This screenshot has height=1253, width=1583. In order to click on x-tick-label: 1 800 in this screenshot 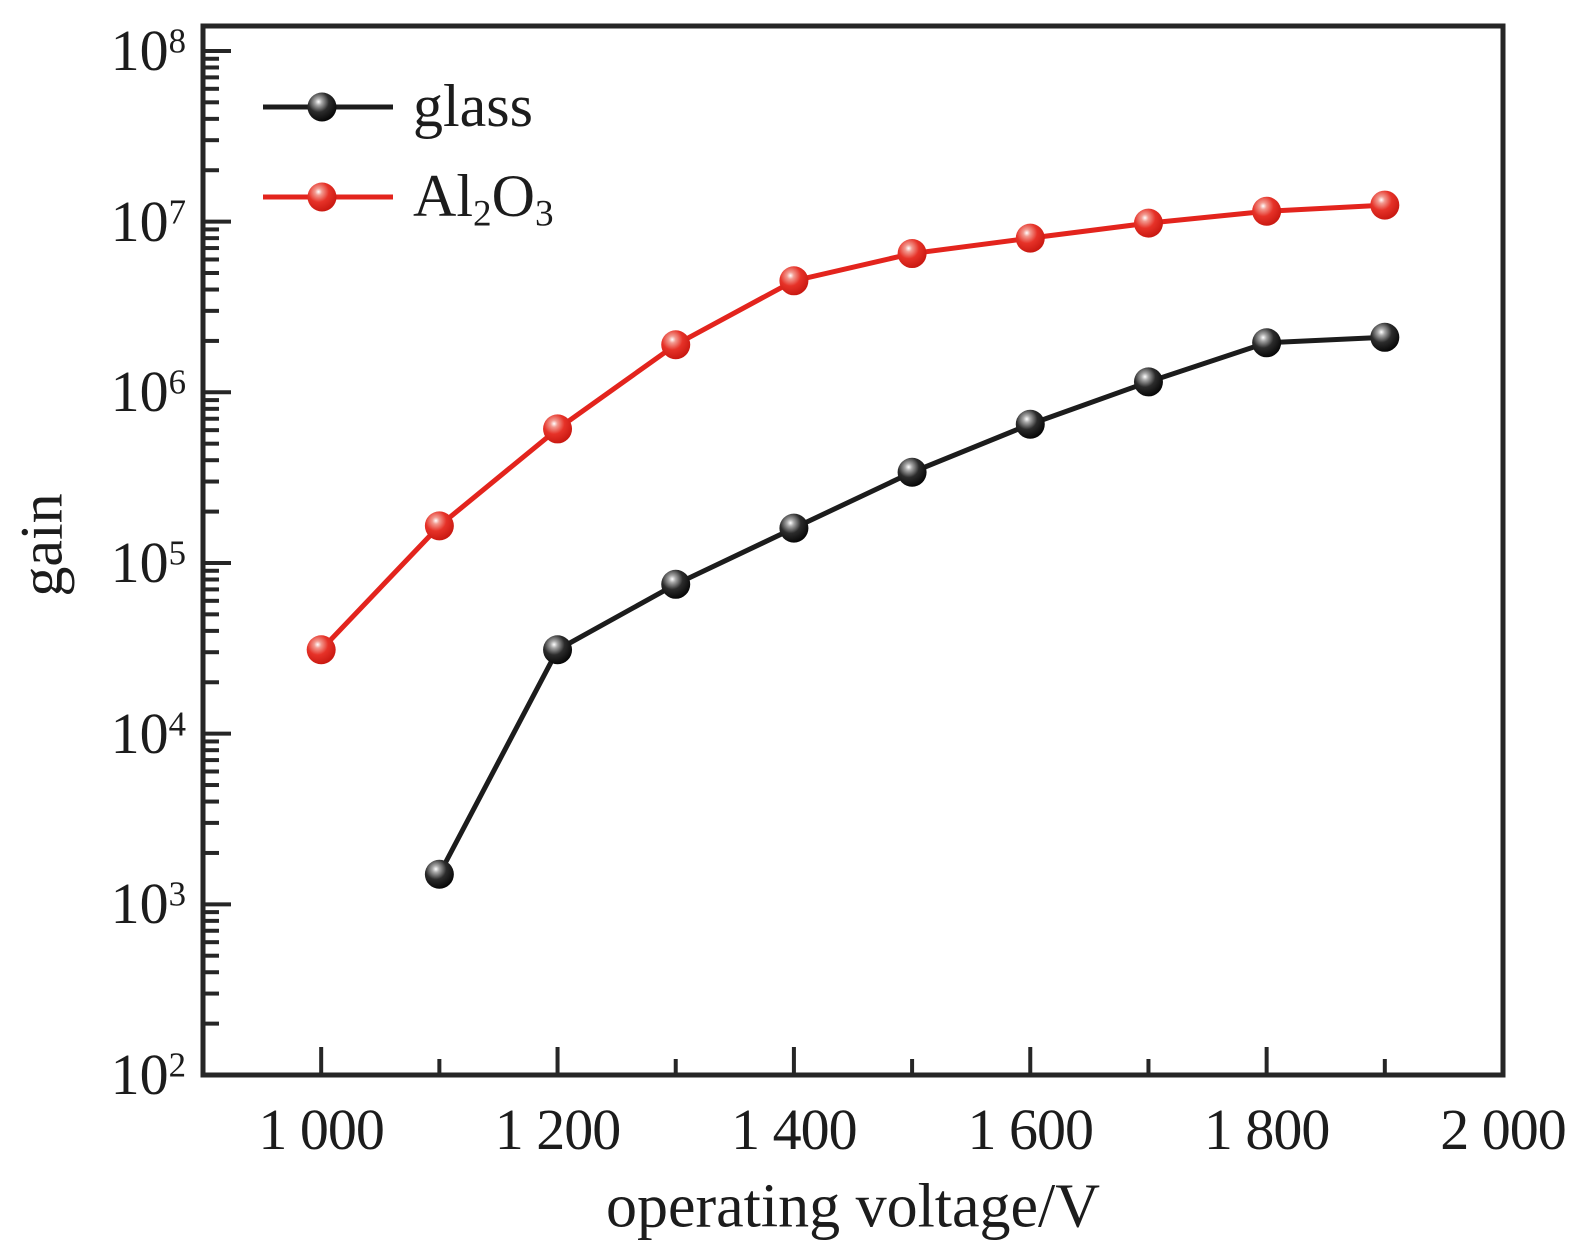, I will do `click(1267, 1129)`.